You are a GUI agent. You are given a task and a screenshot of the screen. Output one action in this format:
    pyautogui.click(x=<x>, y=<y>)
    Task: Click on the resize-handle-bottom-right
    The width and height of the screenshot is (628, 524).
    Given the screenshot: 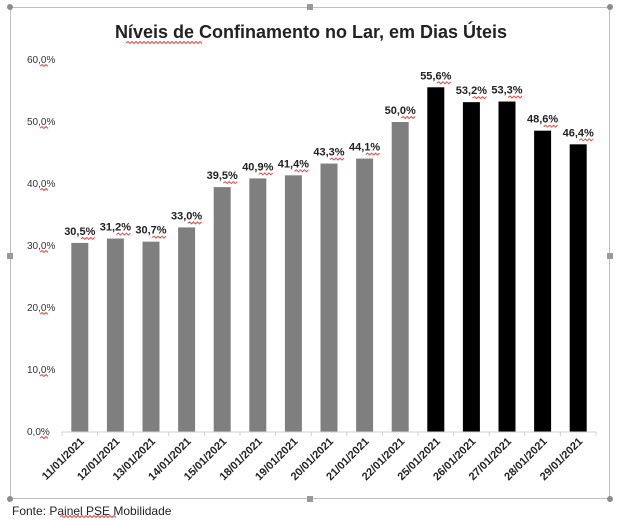 What is the action you would take?
    pyautogui.click(x=610, y=499)
    